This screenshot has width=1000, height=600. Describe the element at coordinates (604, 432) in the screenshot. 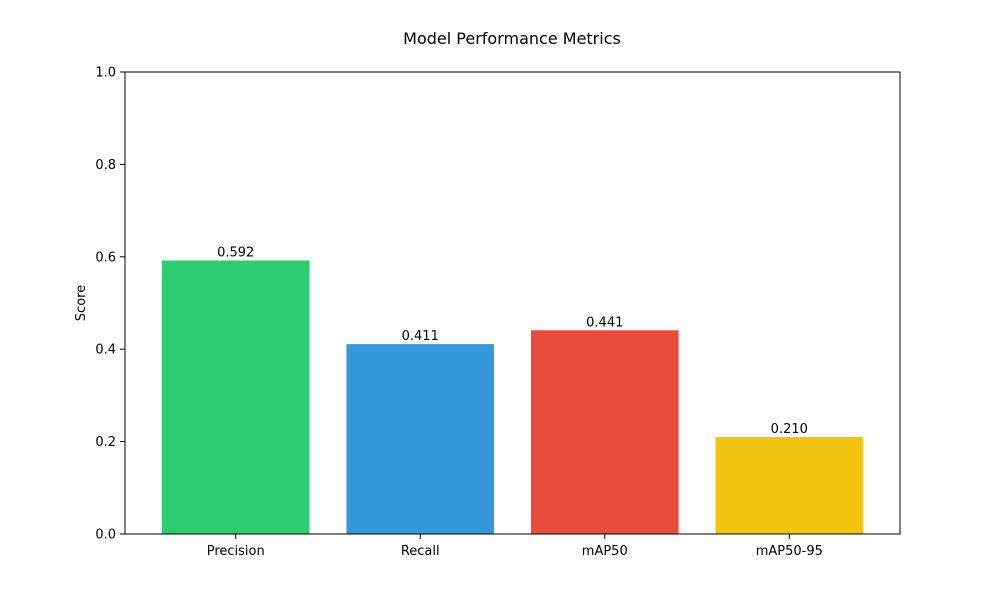

I see `bar-map50` at that location.